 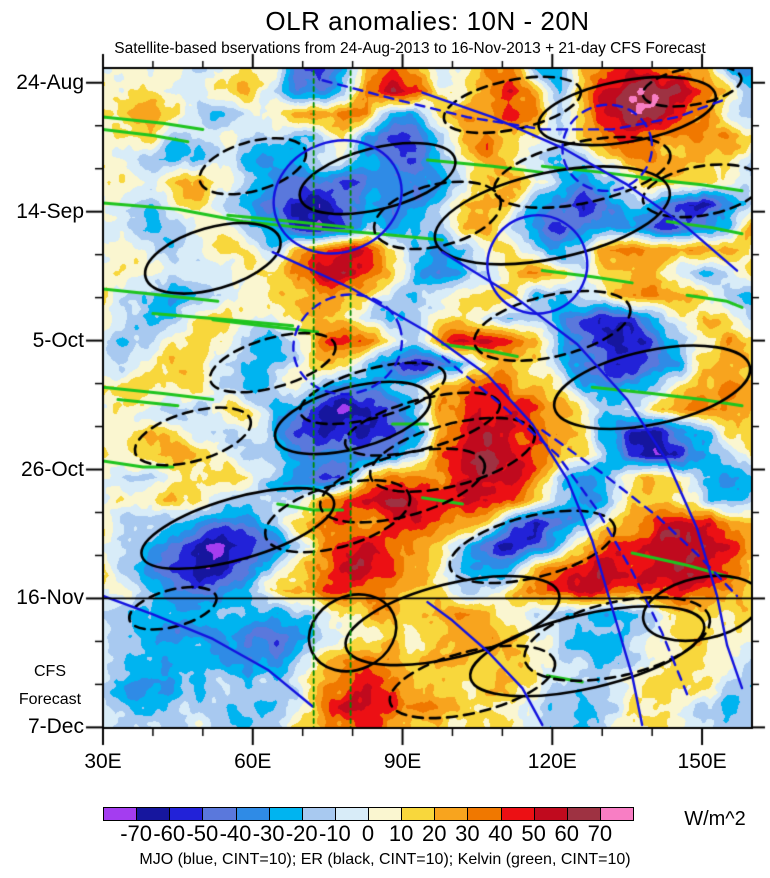 I want to click on cfs-forecast-label-line2: Forecast, so click(x=50, y=699).